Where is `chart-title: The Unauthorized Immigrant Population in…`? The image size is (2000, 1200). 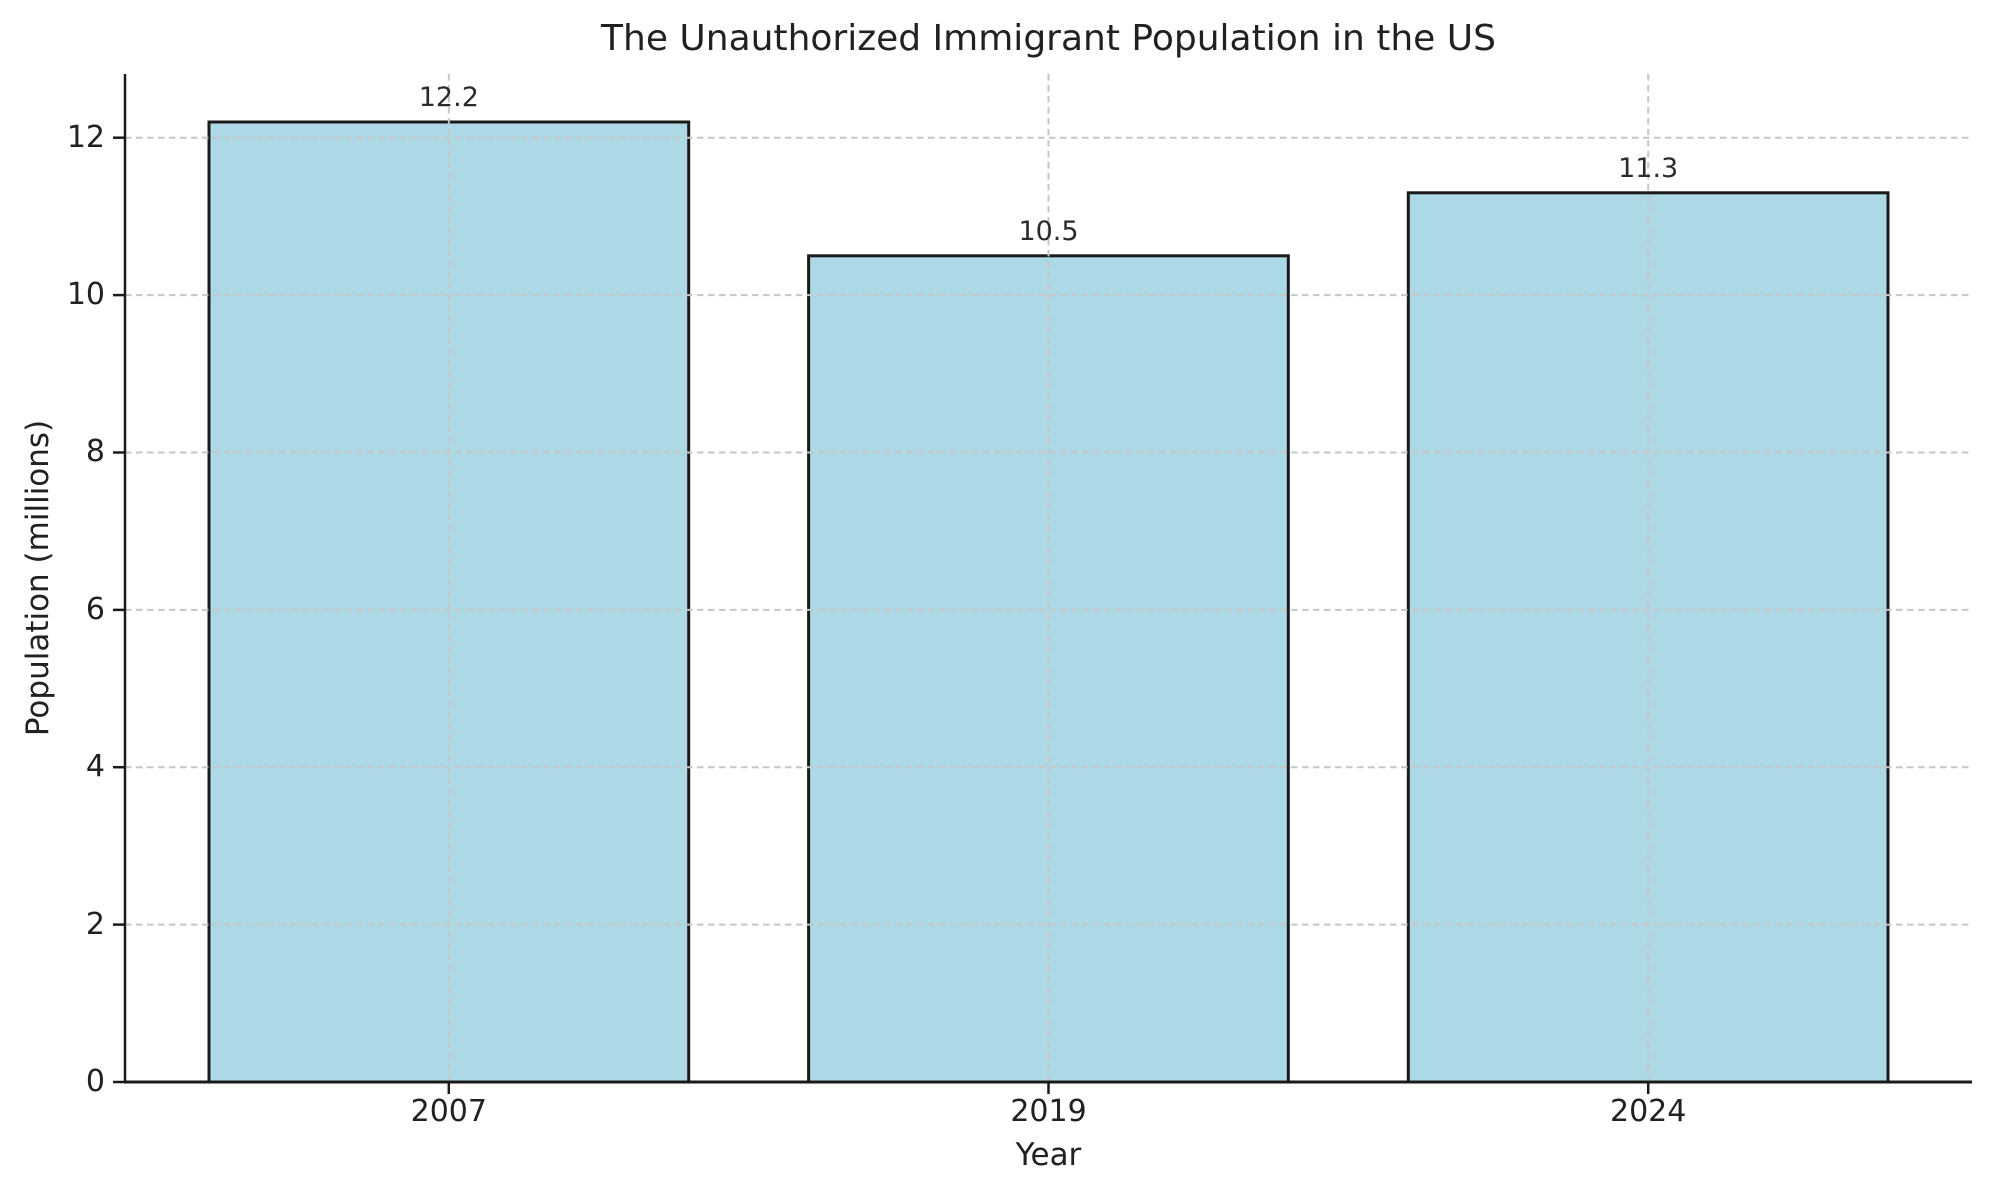 chart-title: The Unauthorized Immigrant Population in… is located at coordinates (1048, 38).